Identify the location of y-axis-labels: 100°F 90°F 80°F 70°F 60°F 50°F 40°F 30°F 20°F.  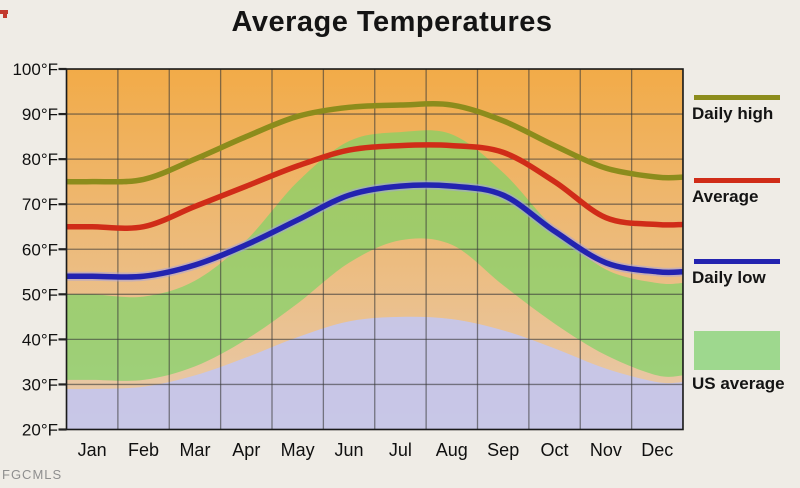
(35, 250).